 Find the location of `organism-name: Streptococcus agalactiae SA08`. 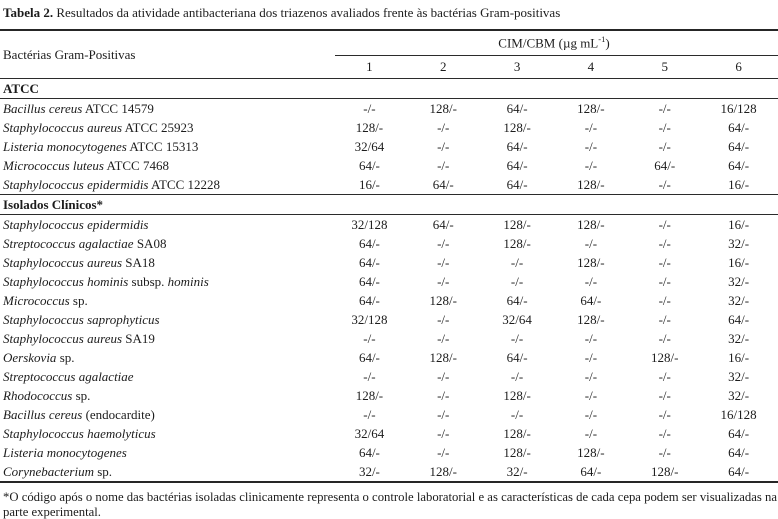

organism-name: Streptococcus agalactiae SA08 is located at coordinates (167, 243).